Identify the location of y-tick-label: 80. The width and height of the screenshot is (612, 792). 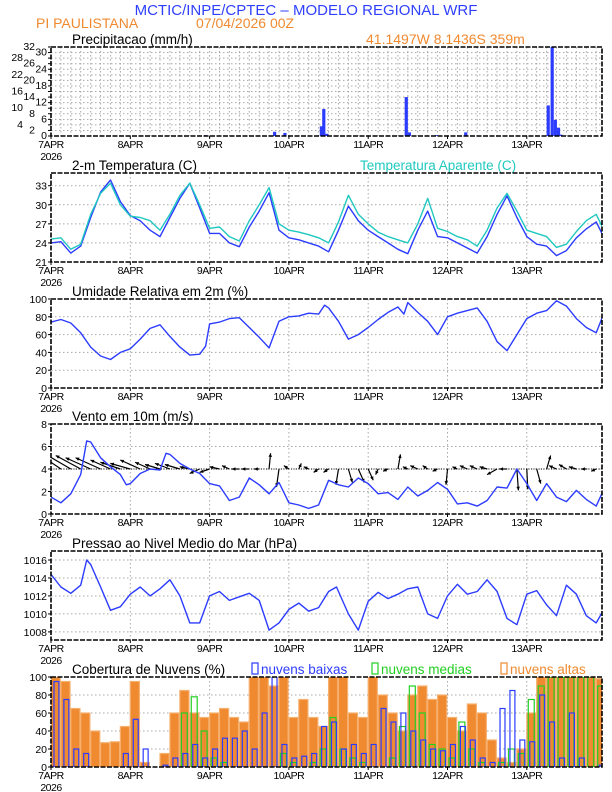
(41, 318).